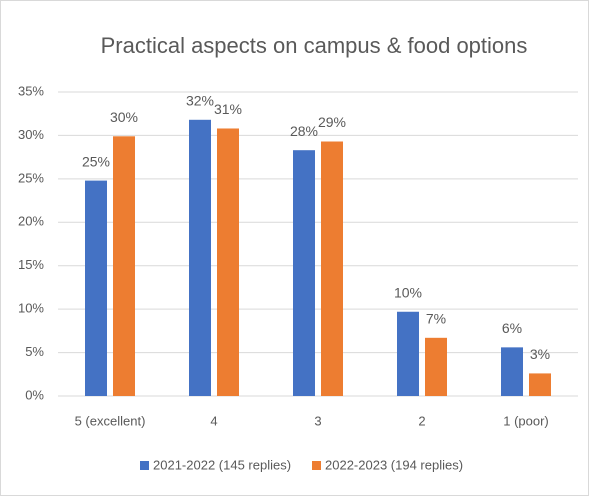 Image resolution: width=589 pixels, height=496 pixels. I want to click on x-tick-label: 5 (excellent), so click(110, 420).